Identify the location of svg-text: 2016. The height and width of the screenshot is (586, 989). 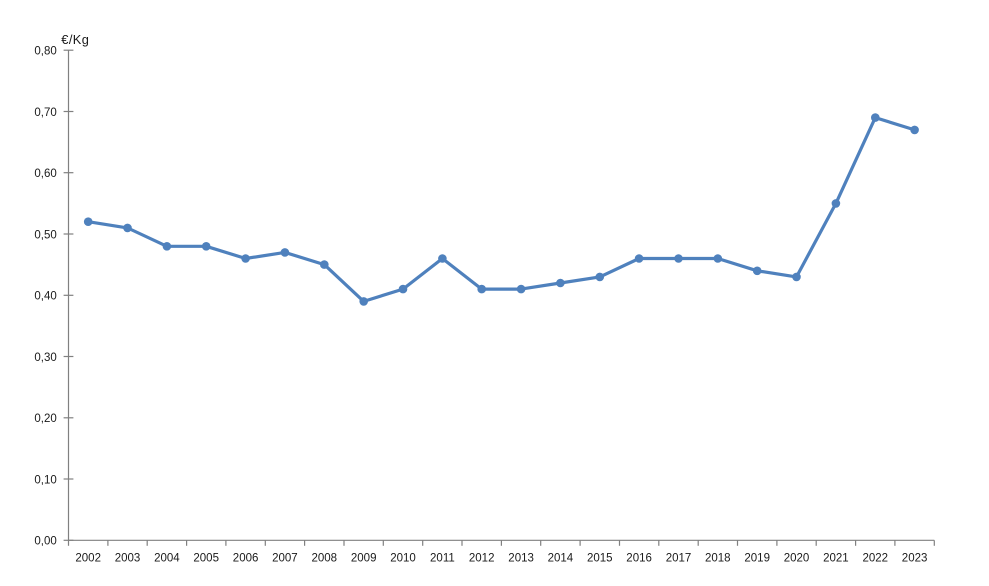
(639, 559).